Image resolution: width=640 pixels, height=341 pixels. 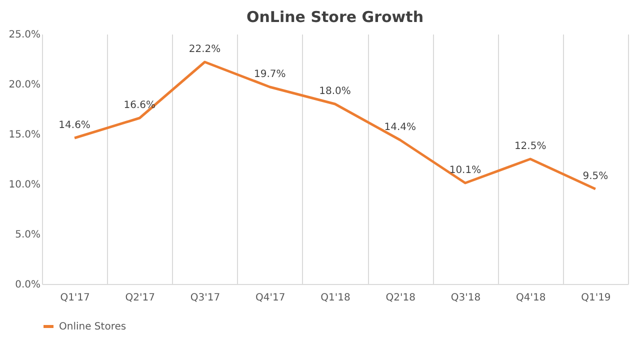 I want to click on x-tick-label: Q2'17, so click(x=140, y=298).